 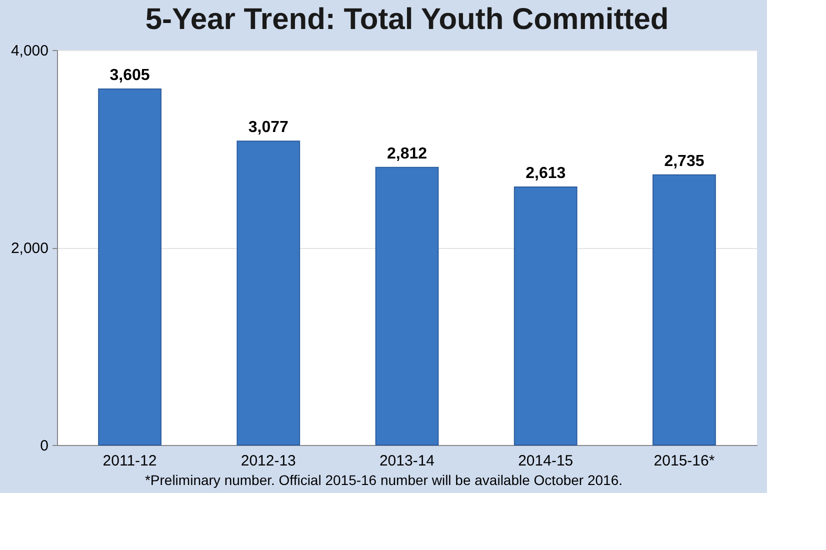 What do you see at coordinates (130, 75) in the screenshot?
I see `data-label: 3,605` at bounding box center [130, 75].